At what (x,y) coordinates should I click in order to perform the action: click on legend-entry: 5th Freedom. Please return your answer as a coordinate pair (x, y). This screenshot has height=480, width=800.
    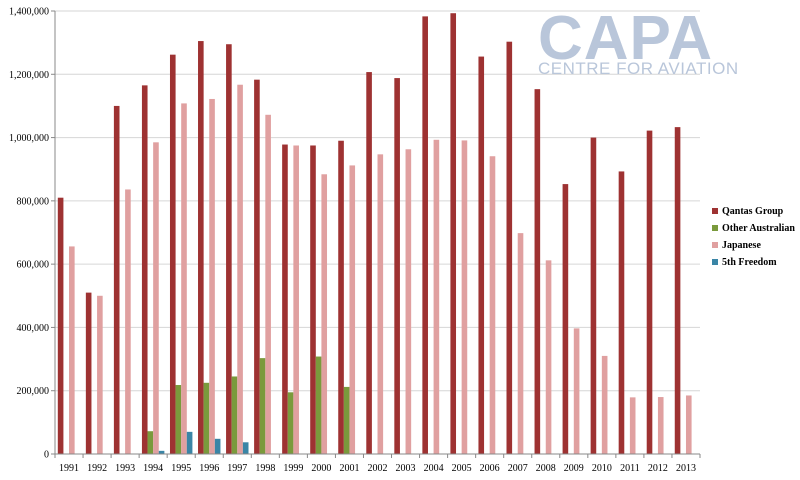
    Looking at the image, I should click on (749, 262).